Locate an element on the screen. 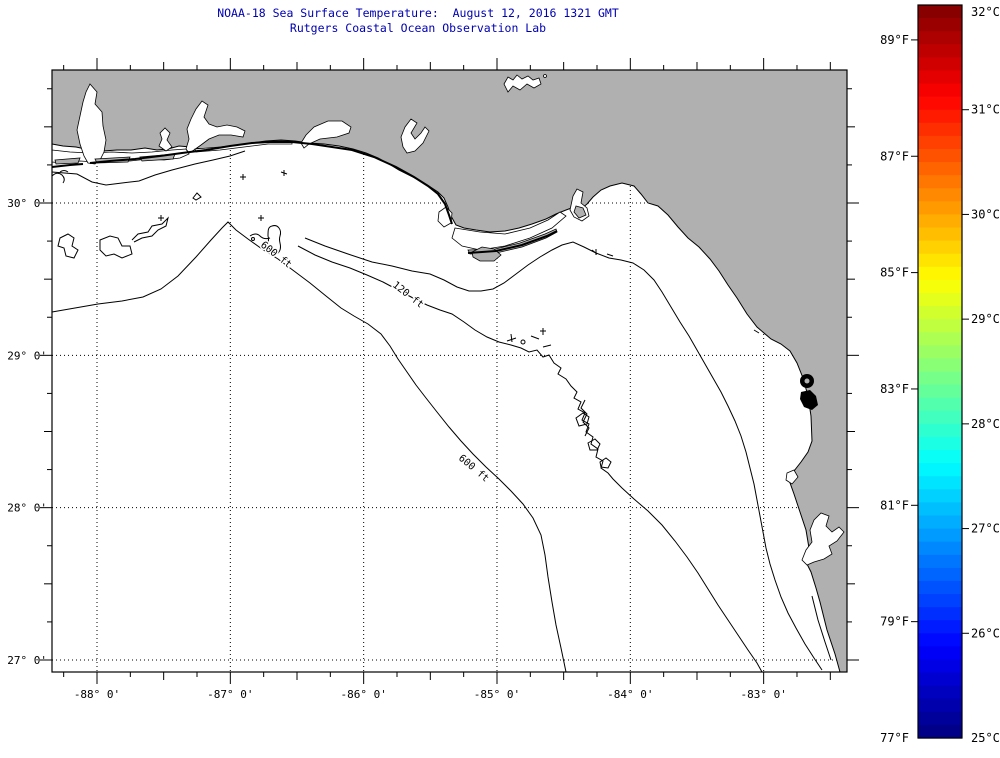 The image size is (1000, 758). contour-label-120ft: 120 ft is located at coordinates (407, 295).